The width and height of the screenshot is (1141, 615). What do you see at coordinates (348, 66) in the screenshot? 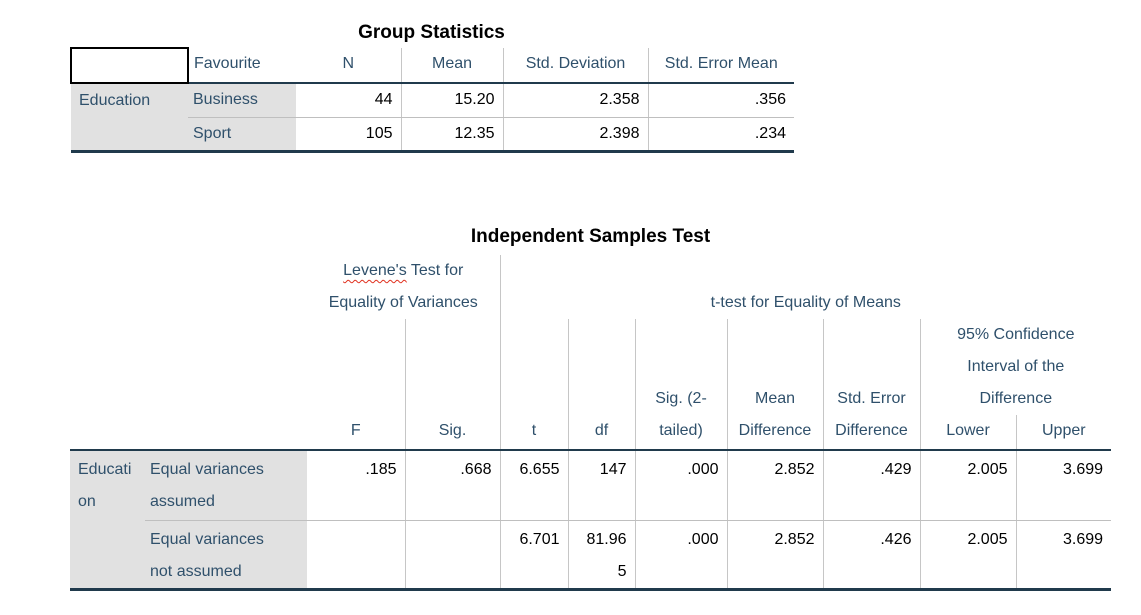
I see `col-header-n: N` at bounding box center [348, 66].